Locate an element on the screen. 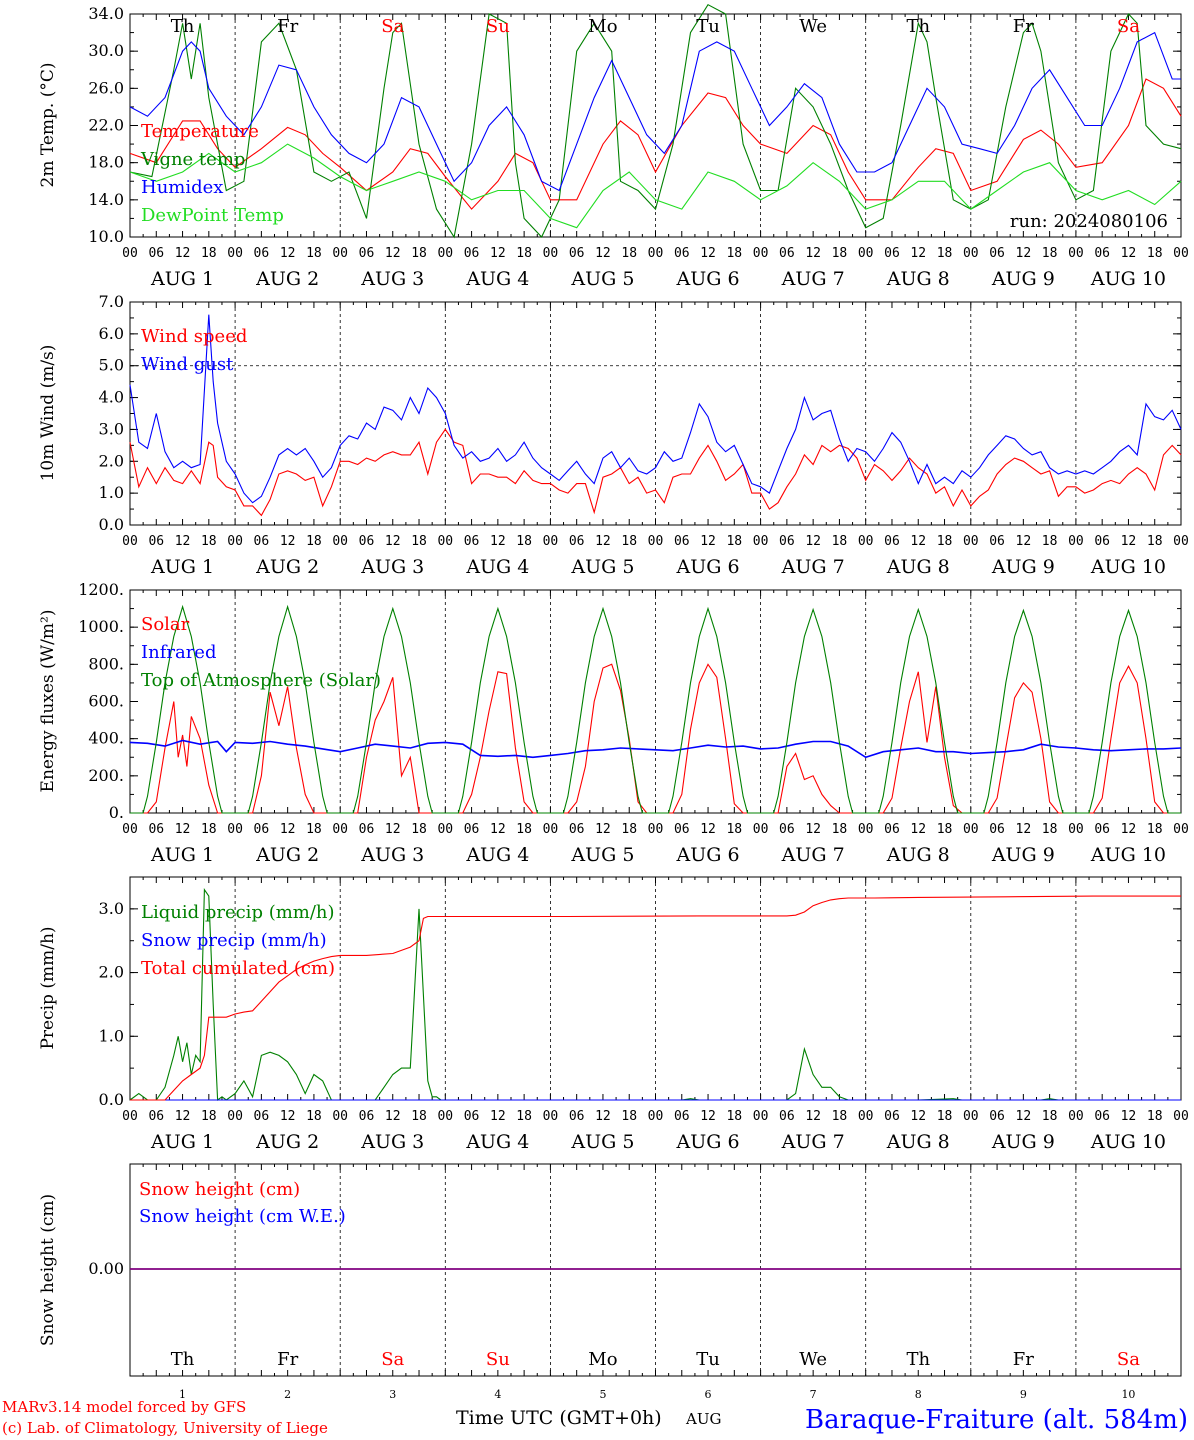 The width and height of the screenshot is (1194, 1440). panel-1-day-label: AUG 2 is located at coordinates (287, 279).